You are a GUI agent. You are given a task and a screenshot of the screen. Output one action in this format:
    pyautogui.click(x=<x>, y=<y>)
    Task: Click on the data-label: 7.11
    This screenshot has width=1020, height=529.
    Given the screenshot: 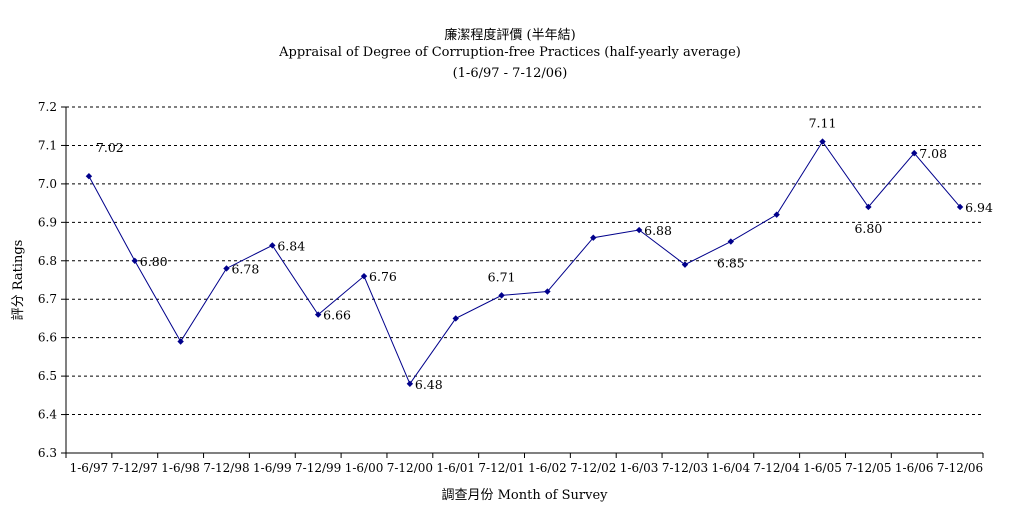 What is the action you would take?
    pyautogui.click(x=823, y=123)
    